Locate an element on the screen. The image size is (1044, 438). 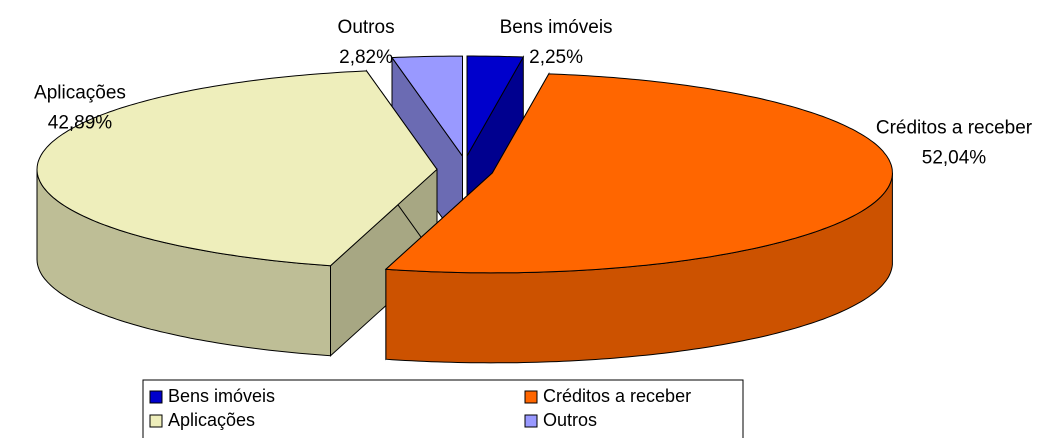
slice-label: Bens imóveis is located at coordinates (556, 27).